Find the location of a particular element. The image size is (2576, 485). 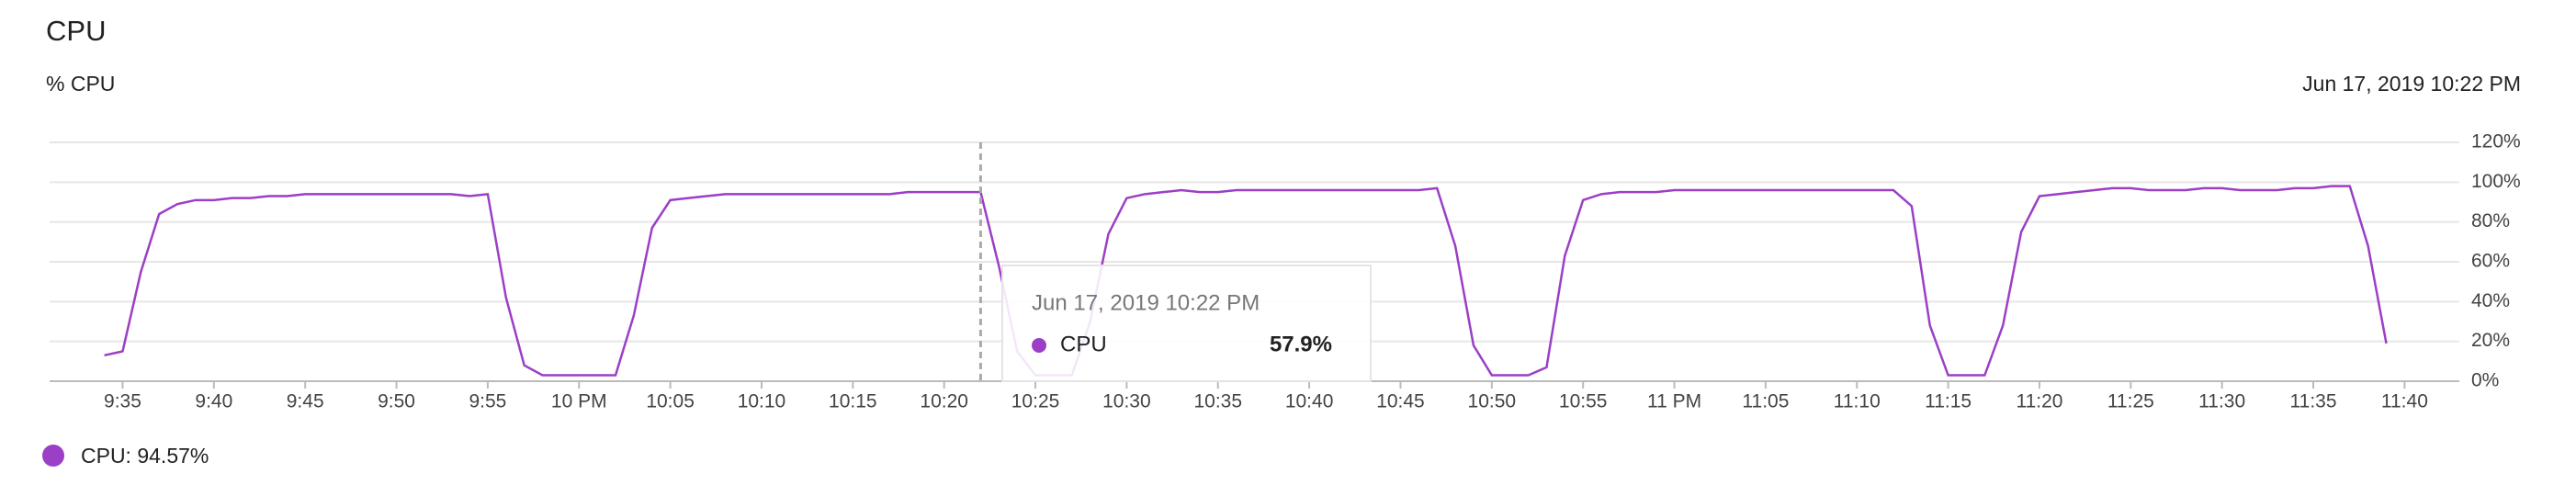

x-tick-label: 10:15 is located at coordinates (853, 401).